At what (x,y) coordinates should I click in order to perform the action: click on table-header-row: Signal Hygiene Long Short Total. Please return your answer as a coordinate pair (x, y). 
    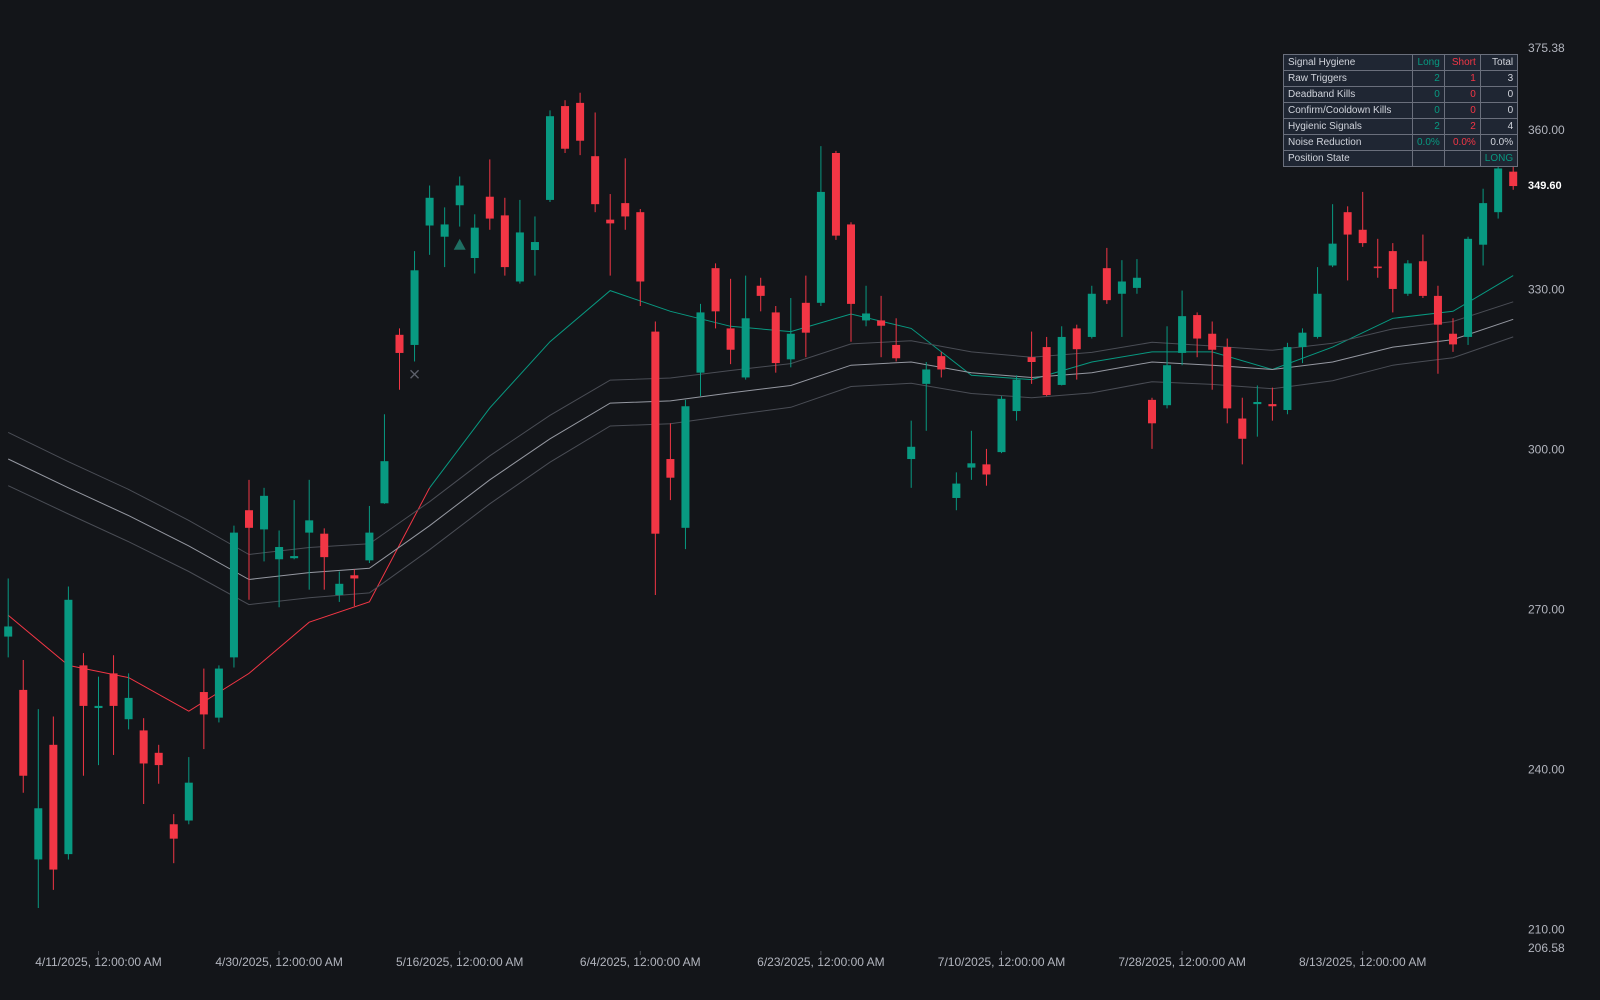
    Looking at the image, I should click on (1401, 62).